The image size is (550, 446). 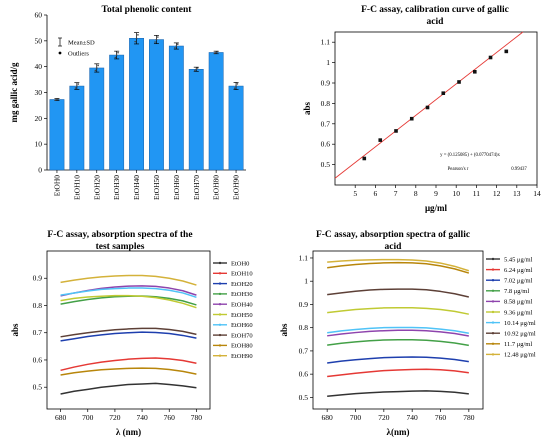 What do you see at coordinates (304, 350) in the screenshot?
I see `y-tick-label: 0.7` at bounding box center [304, 350].